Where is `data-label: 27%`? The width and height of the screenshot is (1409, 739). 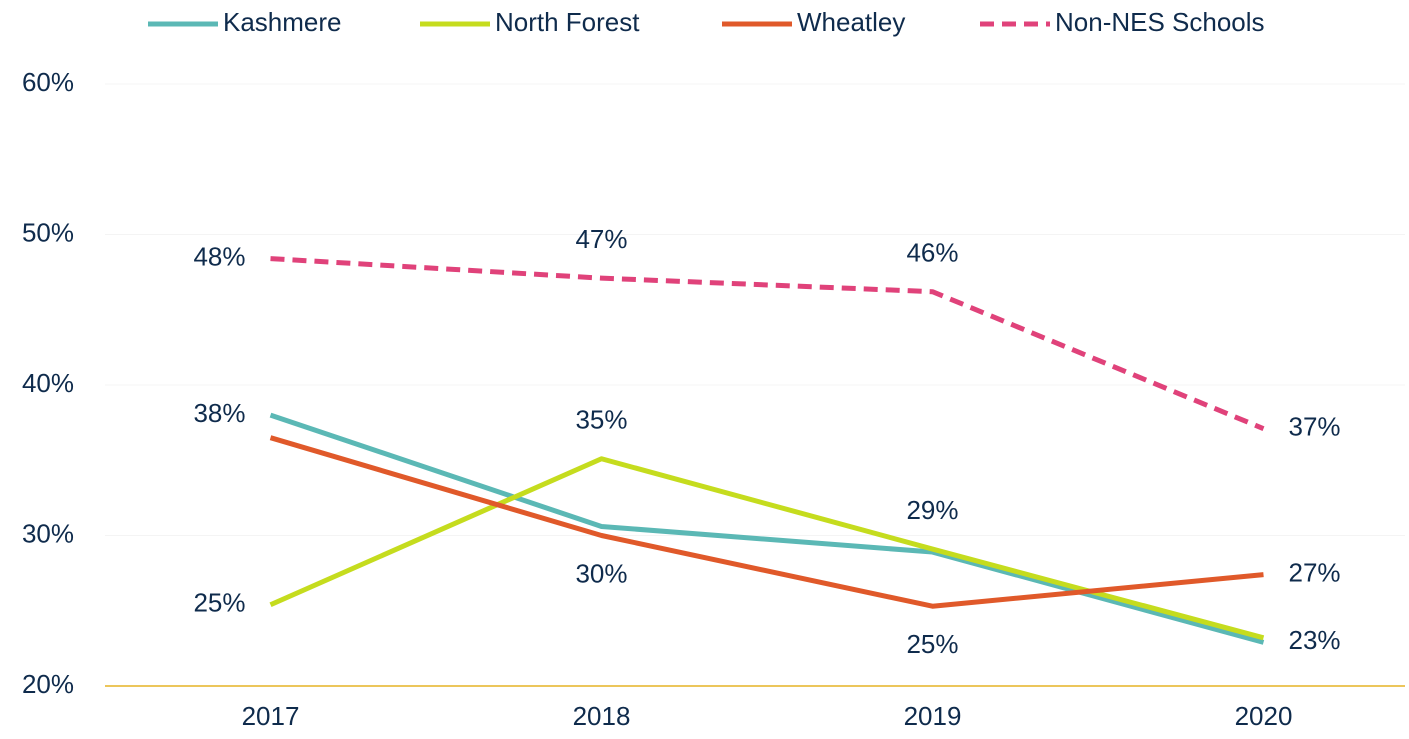
data-label: 27% is located at coordinates (1315, 573).